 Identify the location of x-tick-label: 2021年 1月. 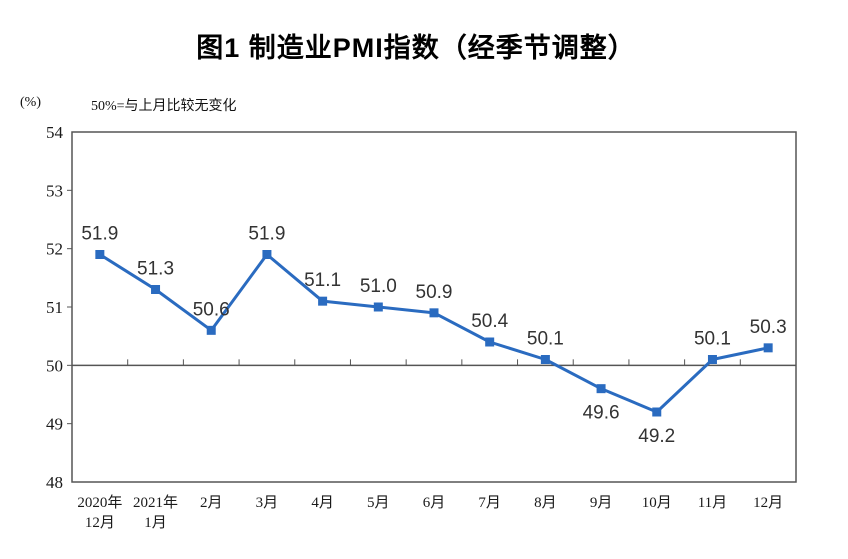
(155, 512).